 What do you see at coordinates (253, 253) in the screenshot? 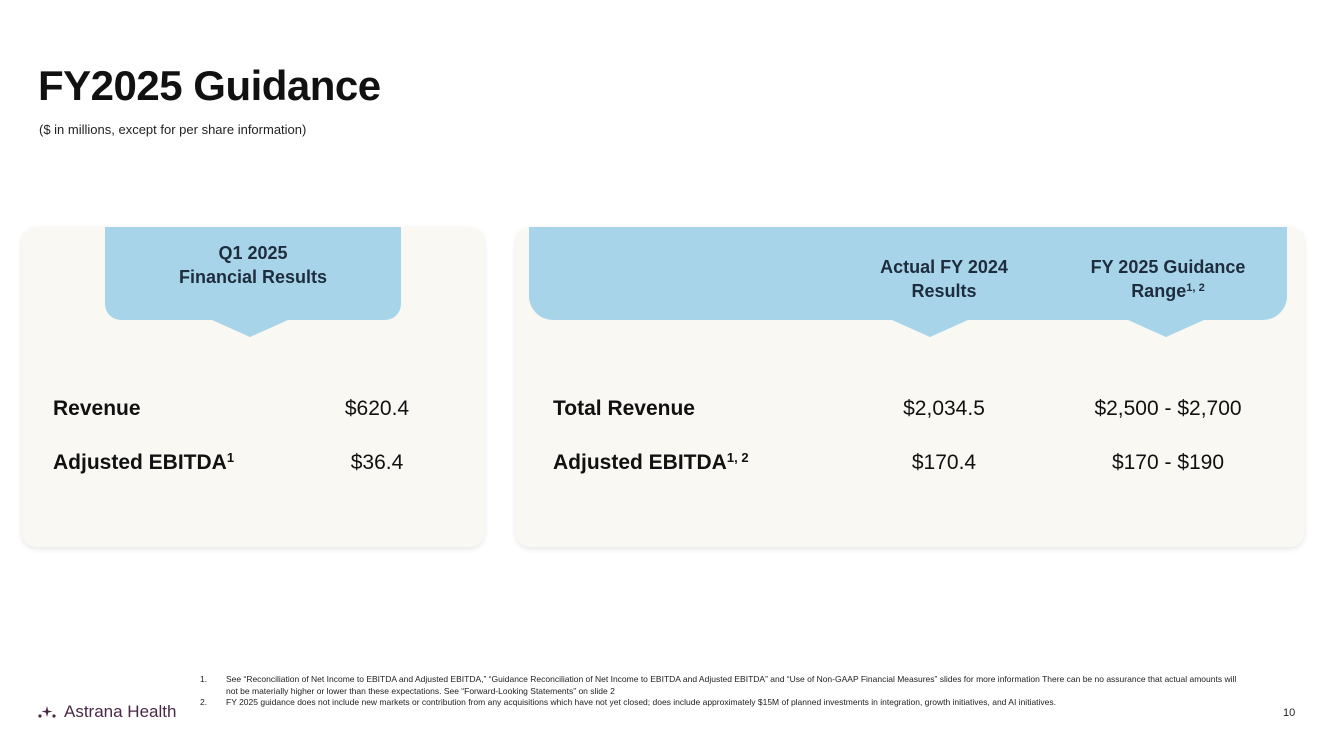
I see `q1-header-line1: Q1 2025` at bounding box center [253, 253].